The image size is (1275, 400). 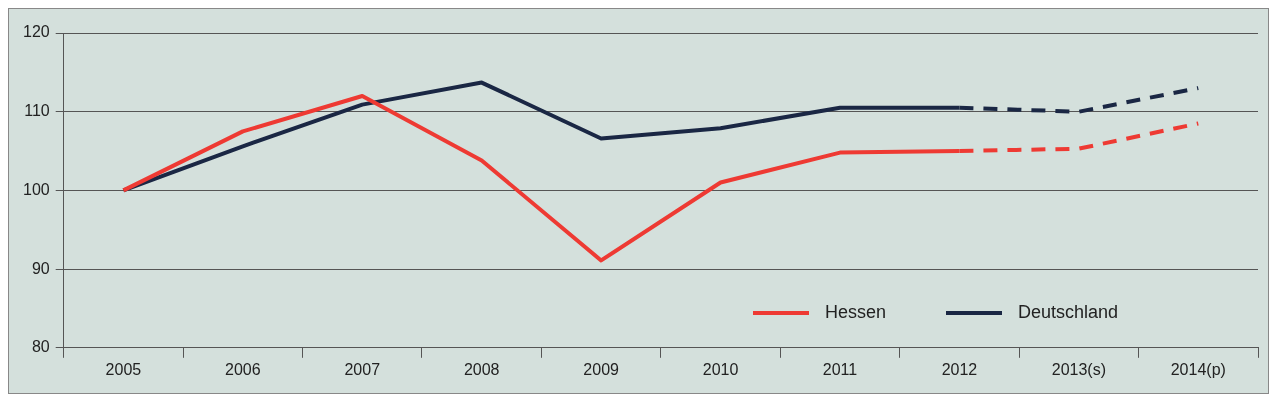 I want to click on x-tick-label: 2008, so click(x=481, y=369).